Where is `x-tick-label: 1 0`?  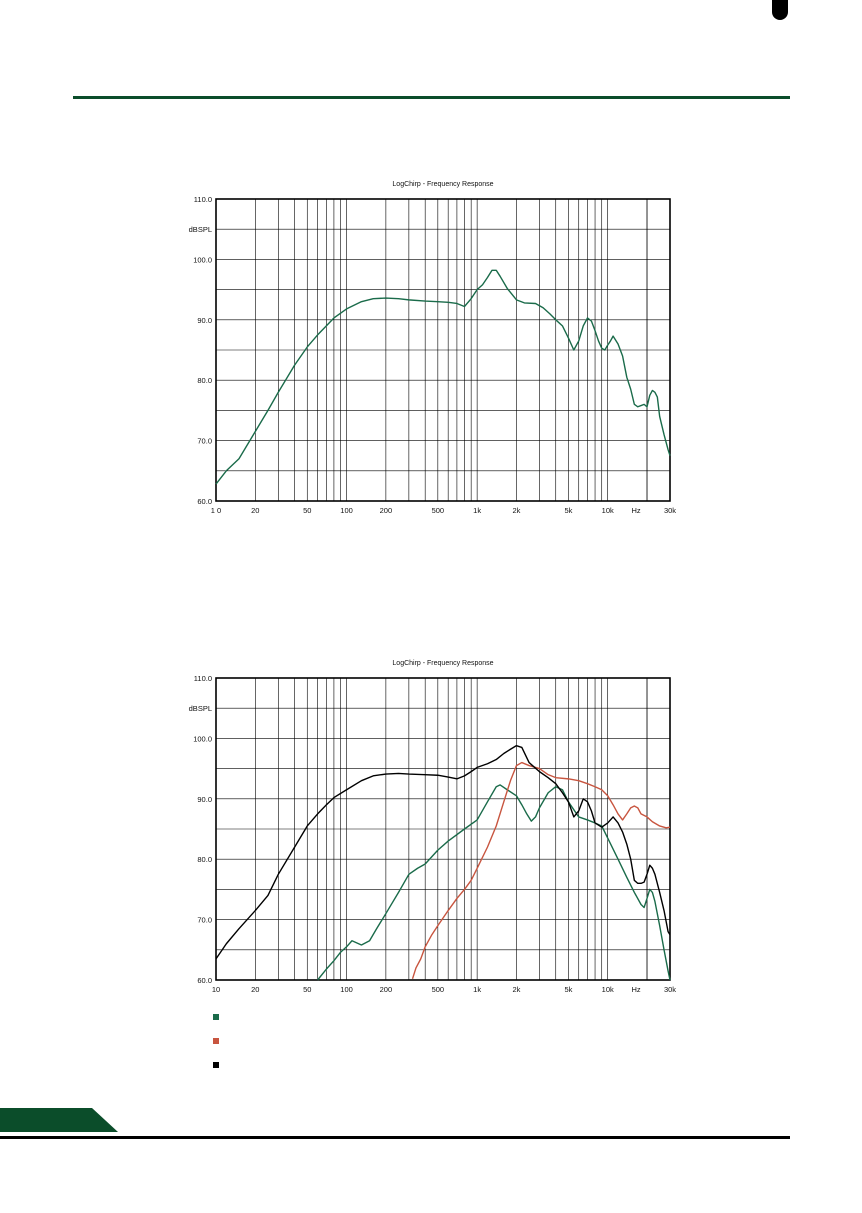 x-tick-label: 1 0 is located at coordinates (216, 510).